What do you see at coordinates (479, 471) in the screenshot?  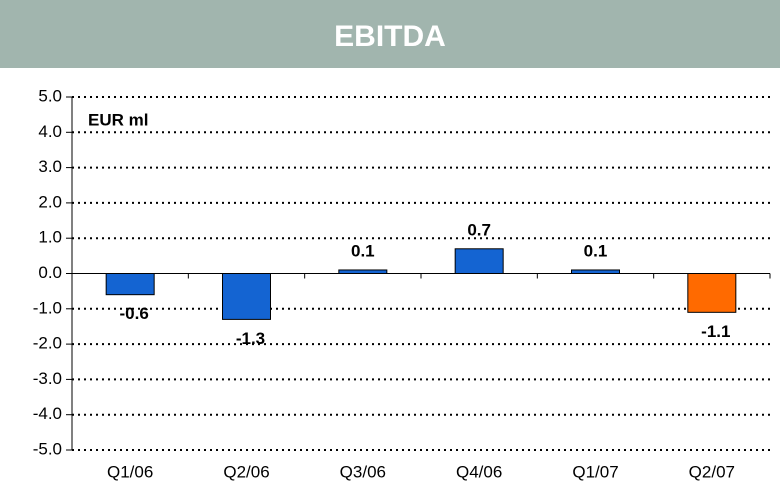 I see `x-tick-label: Q4/06` at bounding box center [479, 471].